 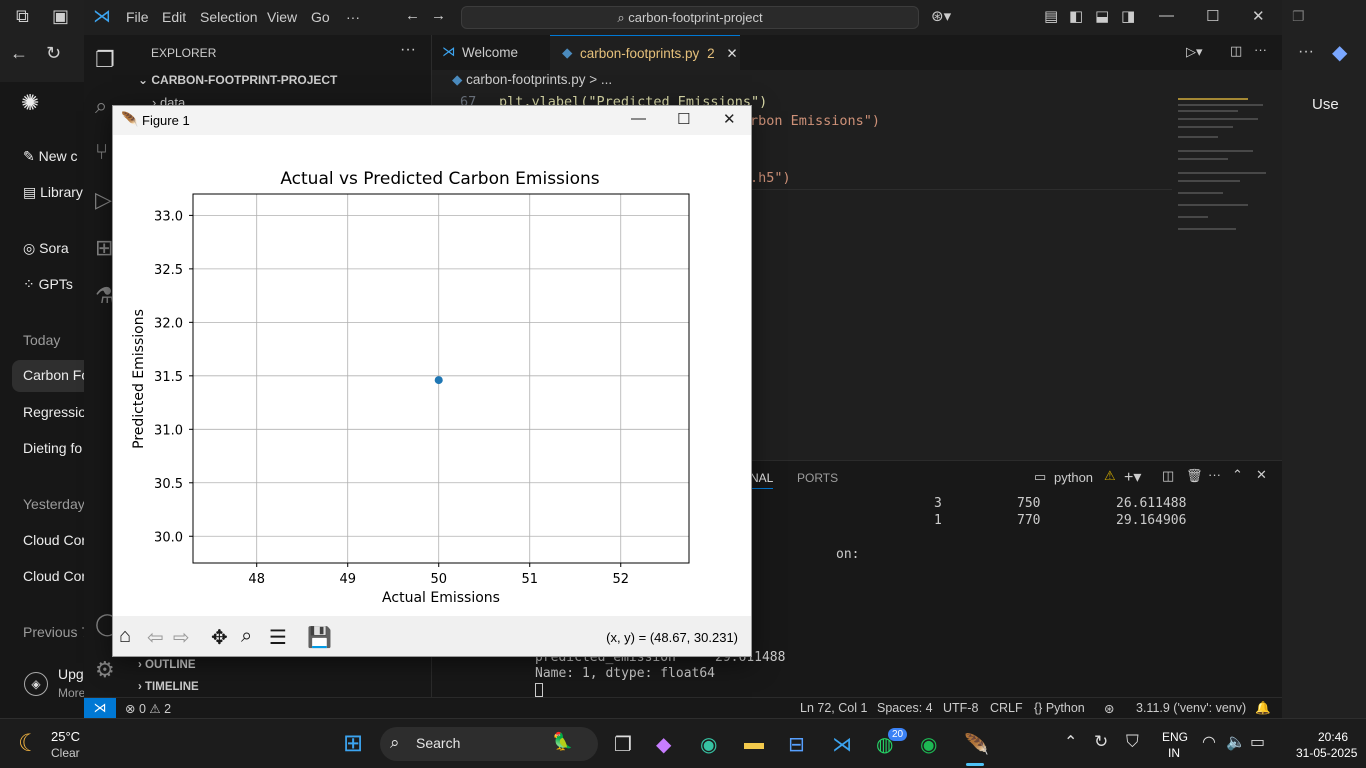 What do you see at coordinates (432, 120) in the screenshot?
I see `figure-titlebar: 🪶 Figure 1 — ☐ ✕` at bounding box center [432, 120].